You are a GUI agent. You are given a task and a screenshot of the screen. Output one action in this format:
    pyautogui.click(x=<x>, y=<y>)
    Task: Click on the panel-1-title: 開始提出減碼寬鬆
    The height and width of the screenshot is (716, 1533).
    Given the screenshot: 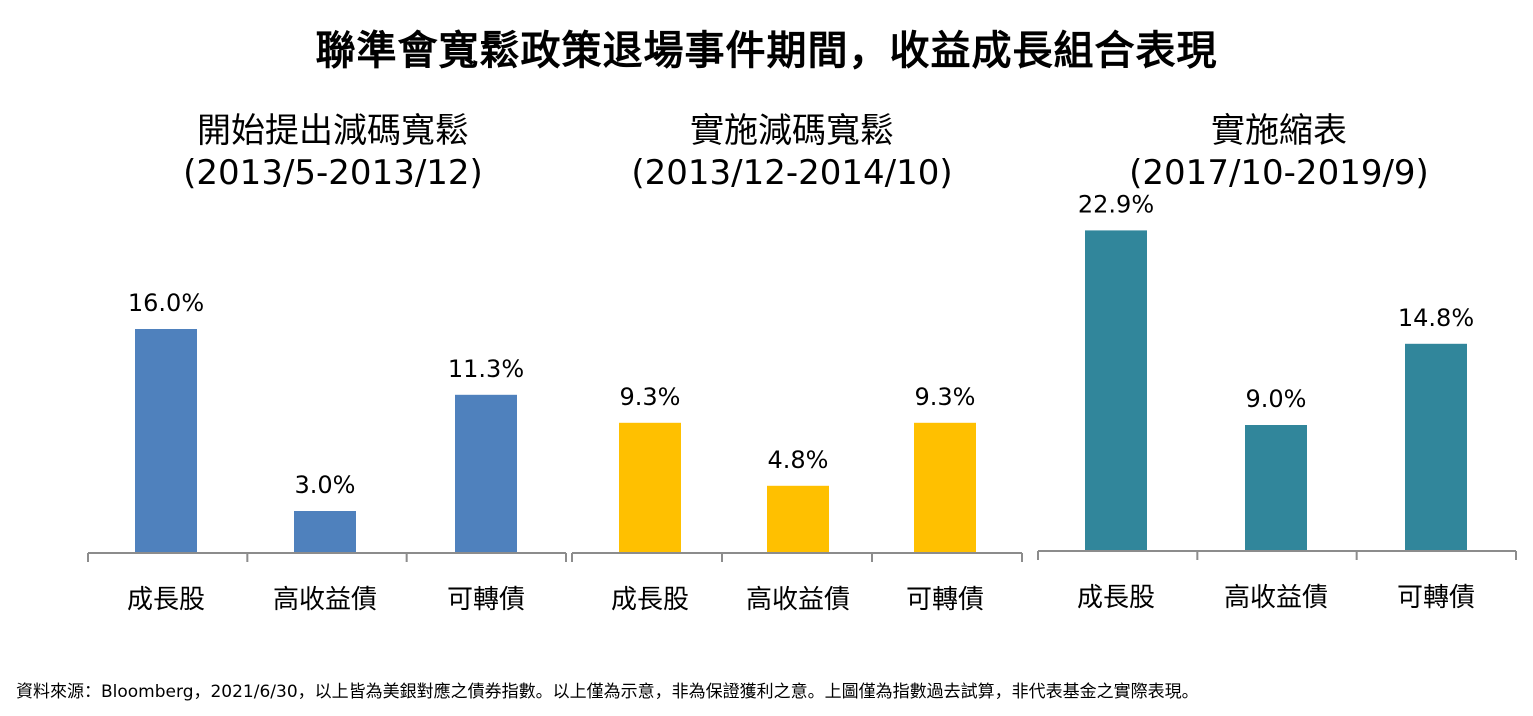 What is the action you would take?
    pyautogui.click(x=333, y=131)
    